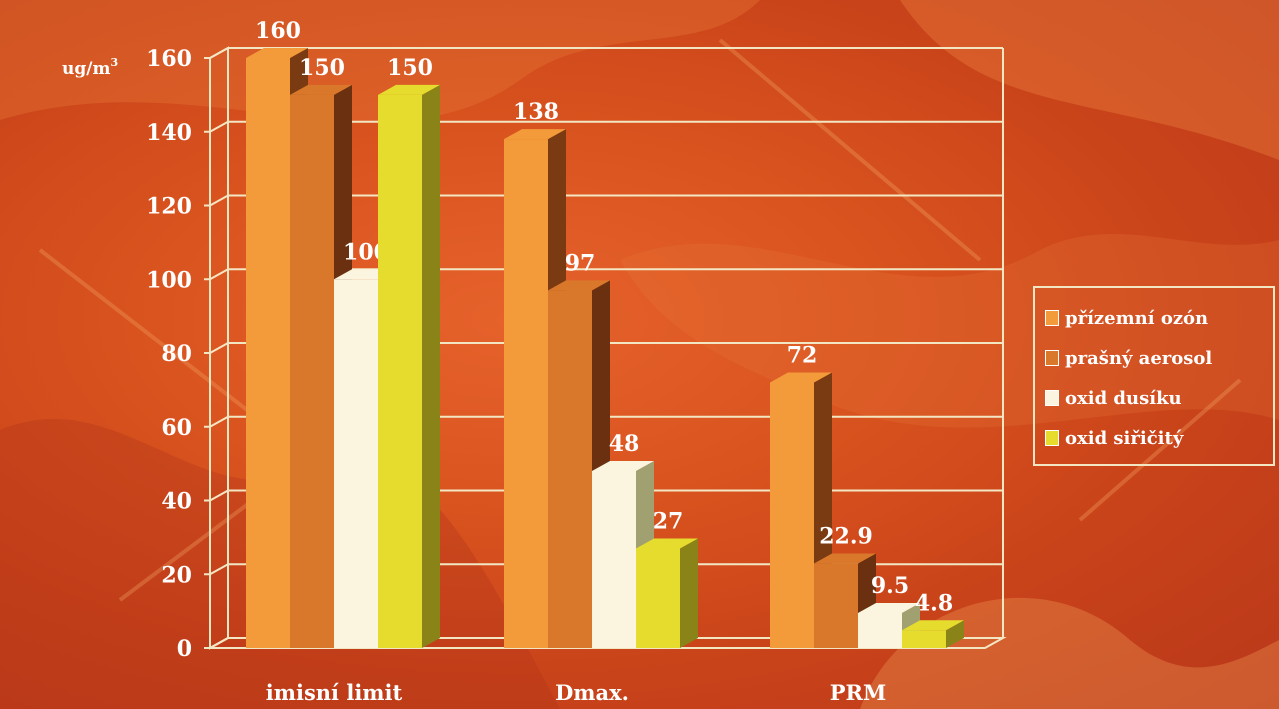  I want to click on legend-item: prašný aerosol, so click(1156, 358).